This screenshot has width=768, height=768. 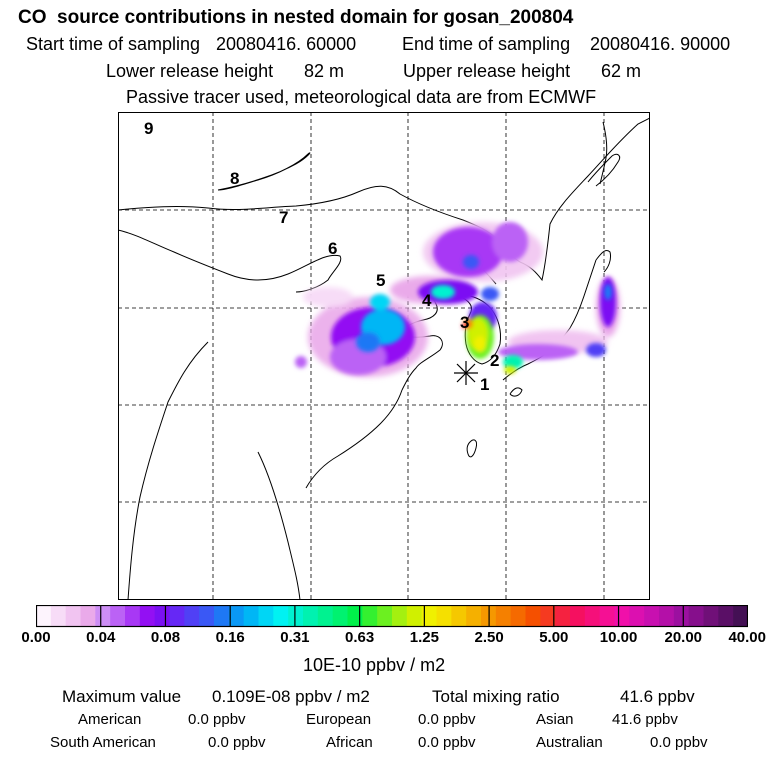 What do you see at coordinates (679, 742) in the screenshot?
I see `region-australian-value: 0.0 ppbv` at bounding box center [679, 742].